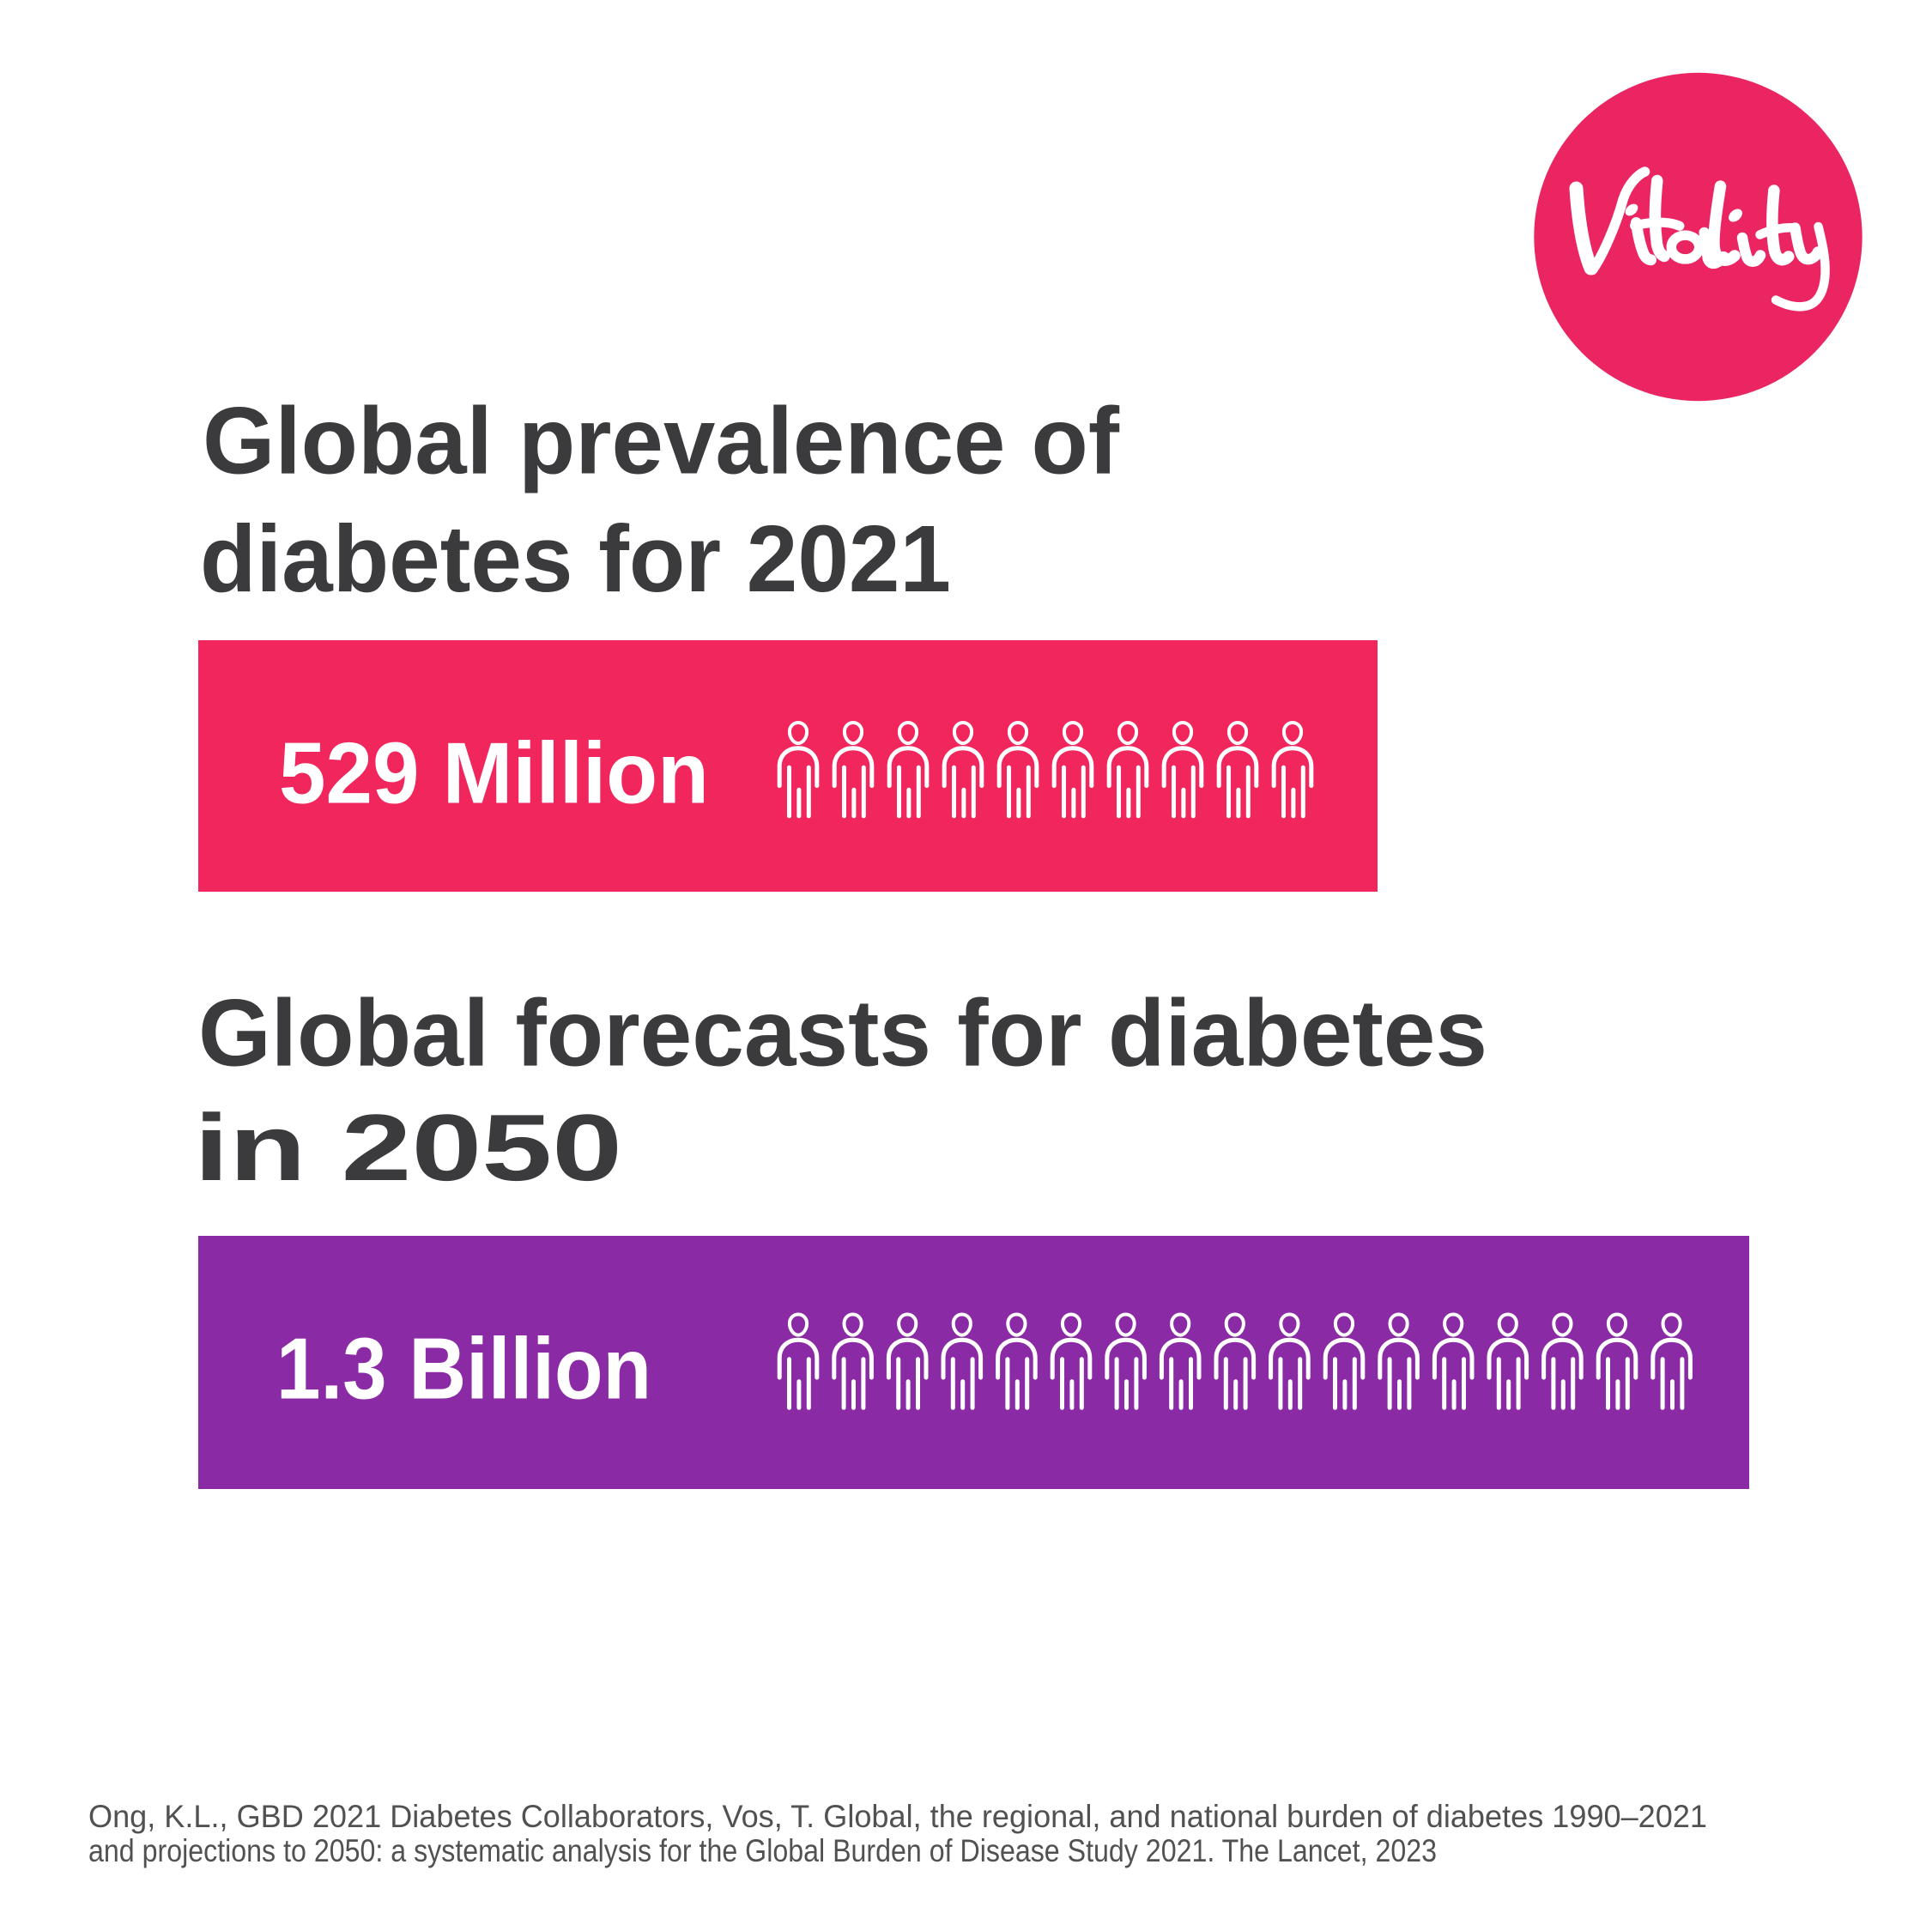 Image resolution: width=1932 pixels, height=1931 pixels. Describe the element at coordinates (842, 1034) in the screenshot. I see `svg-text: Global forecasts for diabetes` at that location.